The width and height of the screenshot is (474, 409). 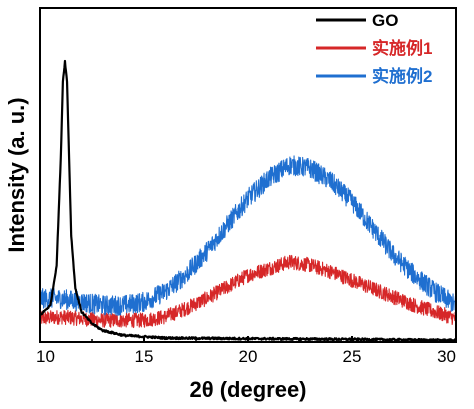 What do you see at coordinates (248, 339) in the screenshot?
I see `x-axis-ticks` at bounding box center [248, 339].